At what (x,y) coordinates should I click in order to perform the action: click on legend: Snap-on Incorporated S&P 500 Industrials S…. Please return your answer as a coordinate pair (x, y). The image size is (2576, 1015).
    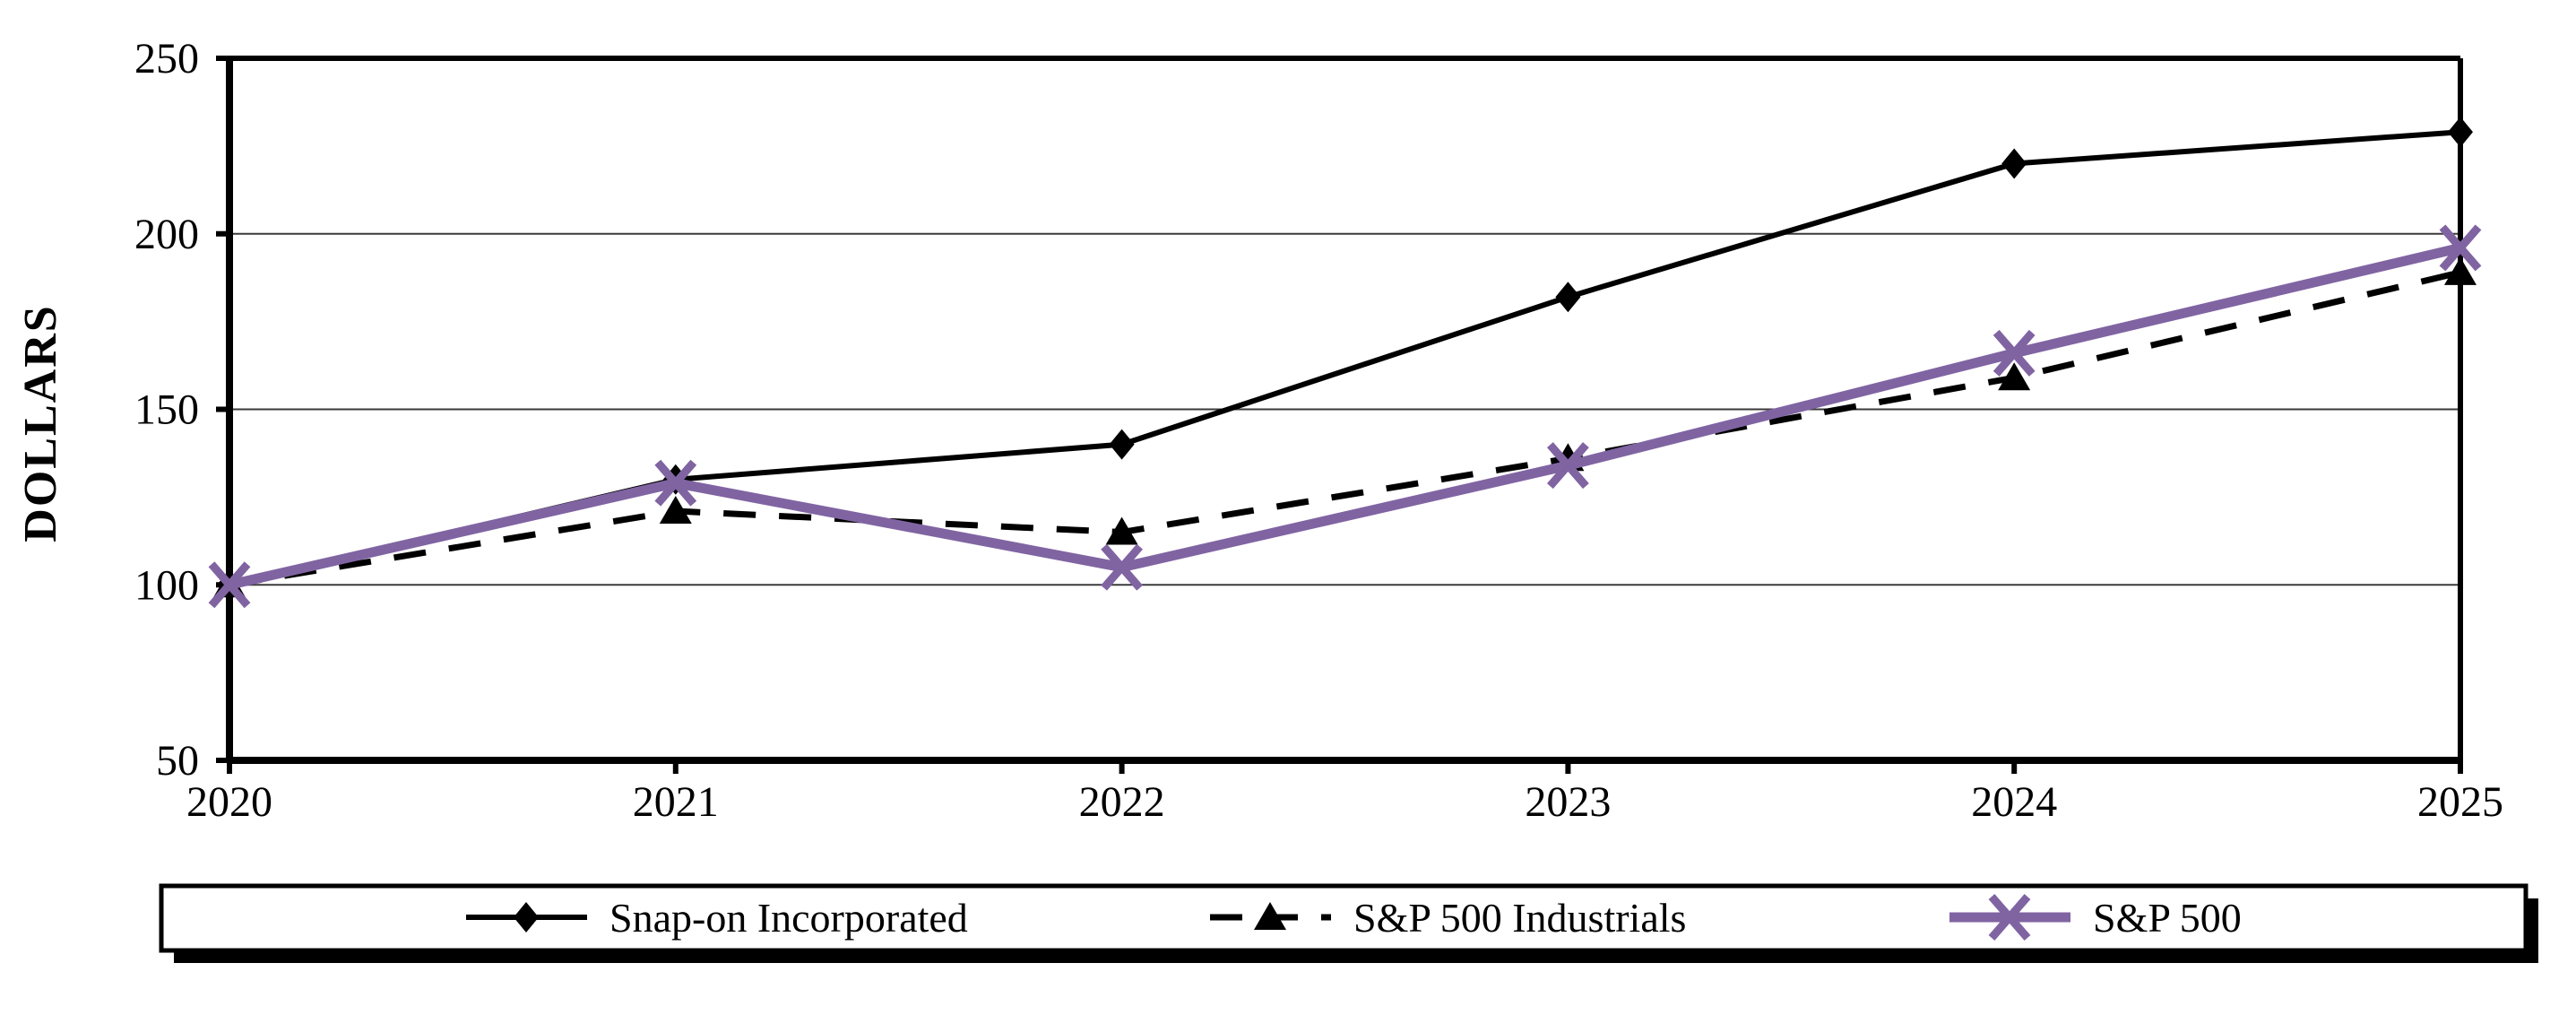
    Looking at the image, I should click on (1348, 923).